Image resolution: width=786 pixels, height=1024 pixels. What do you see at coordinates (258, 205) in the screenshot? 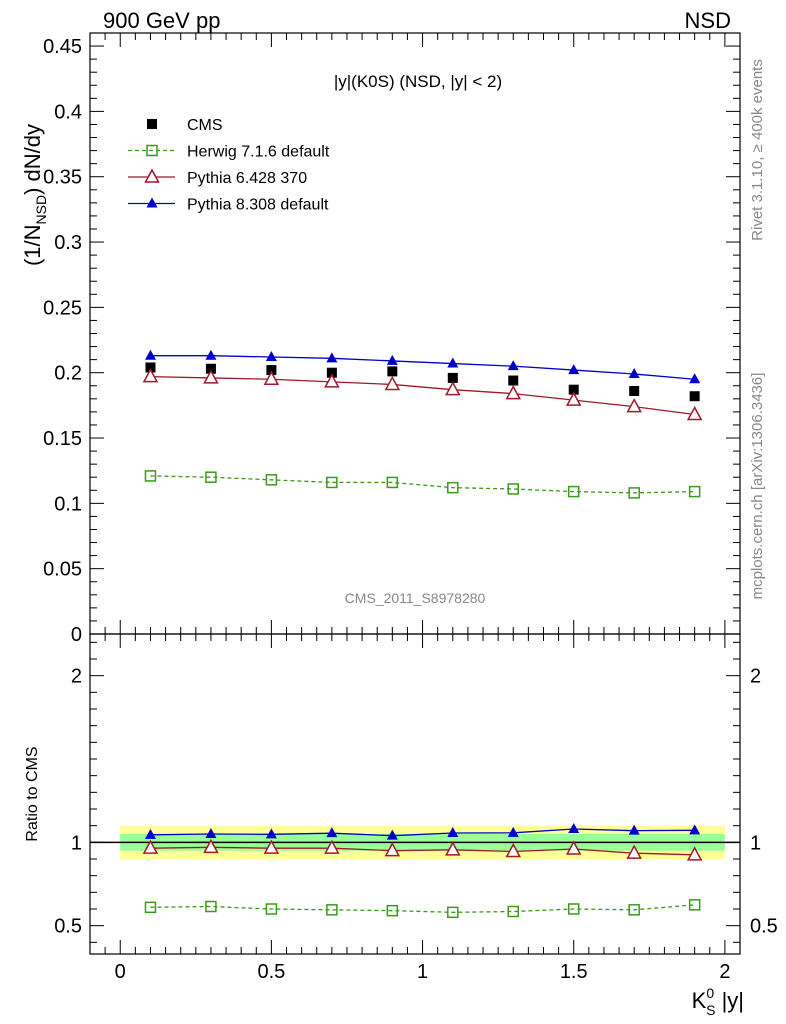
I see `legend-label-pythia8: Pythia 8.308 default` at bounding box center [258, 205].